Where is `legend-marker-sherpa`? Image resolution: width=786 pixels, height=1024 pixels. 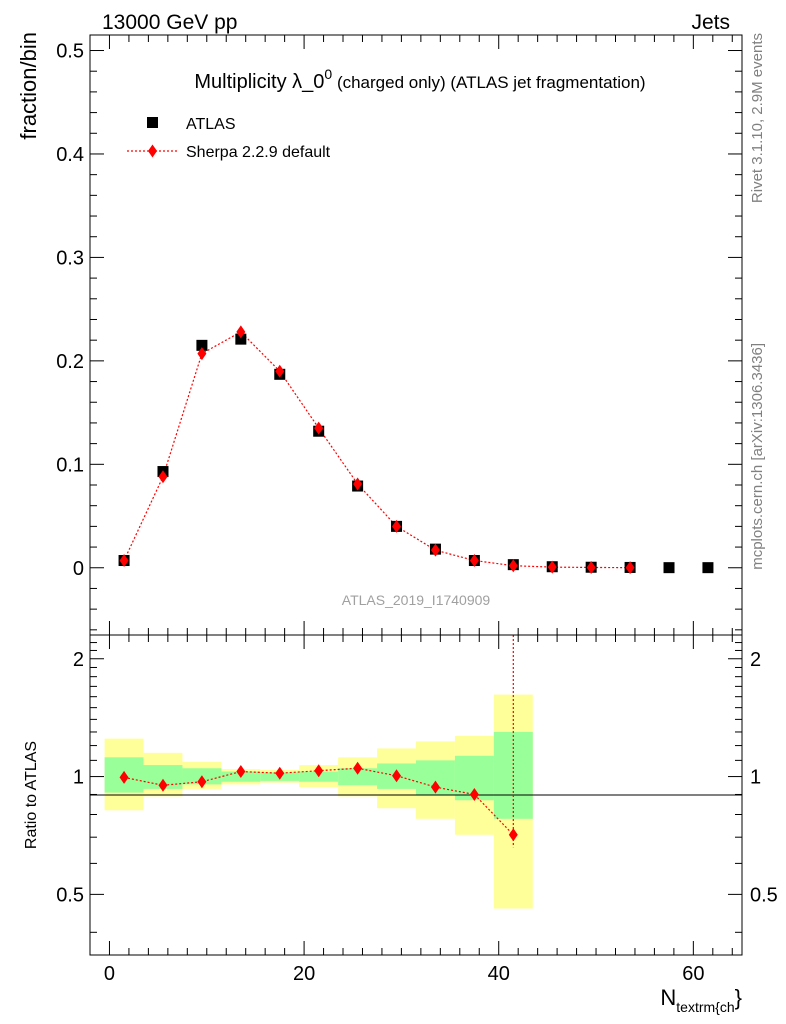 legend-marker-sherpa is located at coordinates (152, 151).